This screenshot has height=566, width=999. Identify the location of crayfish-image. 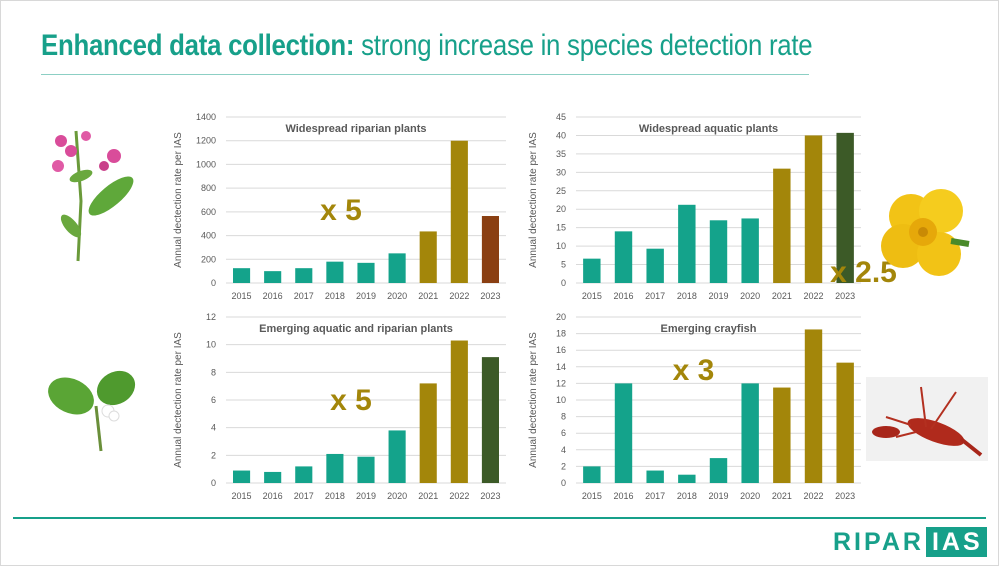
(927, 419).